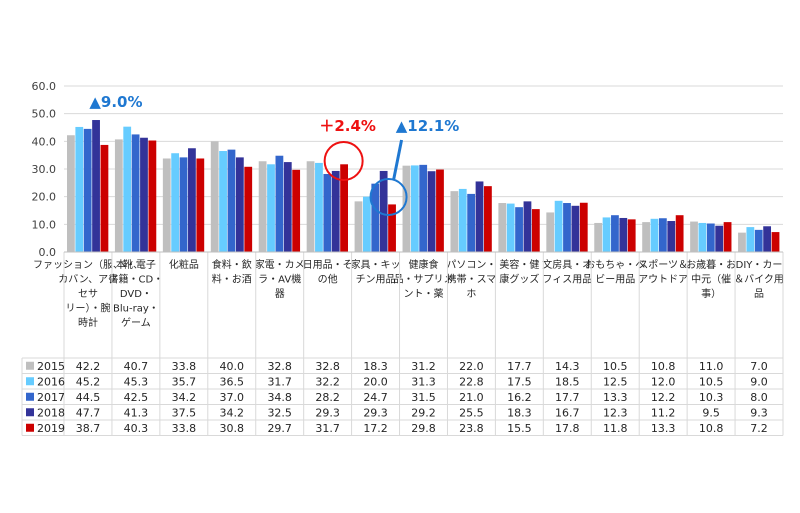  What do you see at coordinates (87, 308) in the screenshot?
I see `category-label: リー）・腕` at bounding box center [87, 308].